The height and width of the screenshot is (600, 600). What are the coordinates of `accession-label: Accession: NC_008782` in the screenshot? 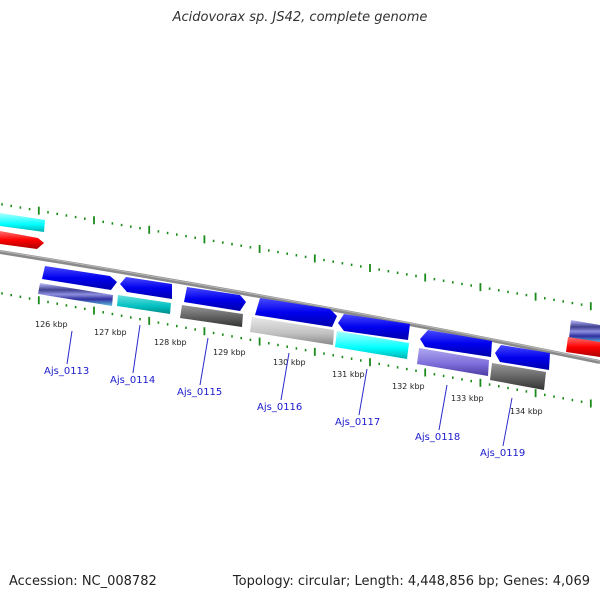 It's located at (83, 581).